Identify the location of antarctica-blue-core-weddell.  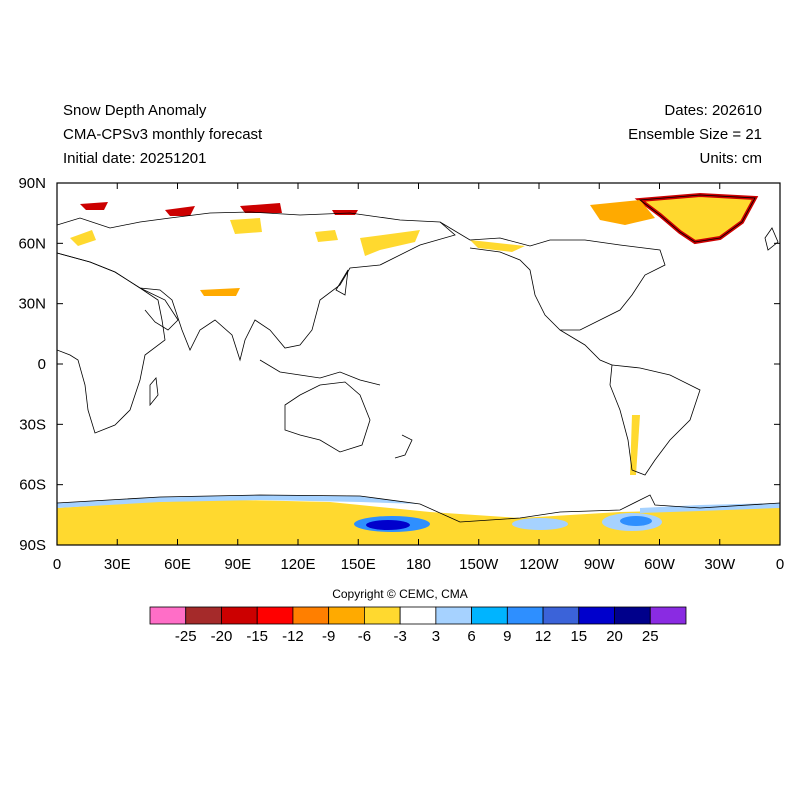
(636, 521).